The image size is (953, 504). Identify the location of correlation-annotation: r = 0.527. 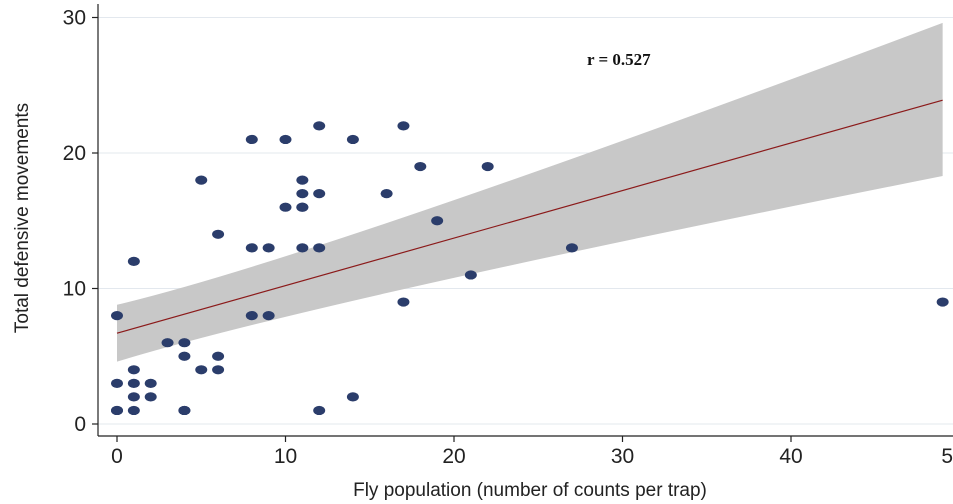
(619, 59).